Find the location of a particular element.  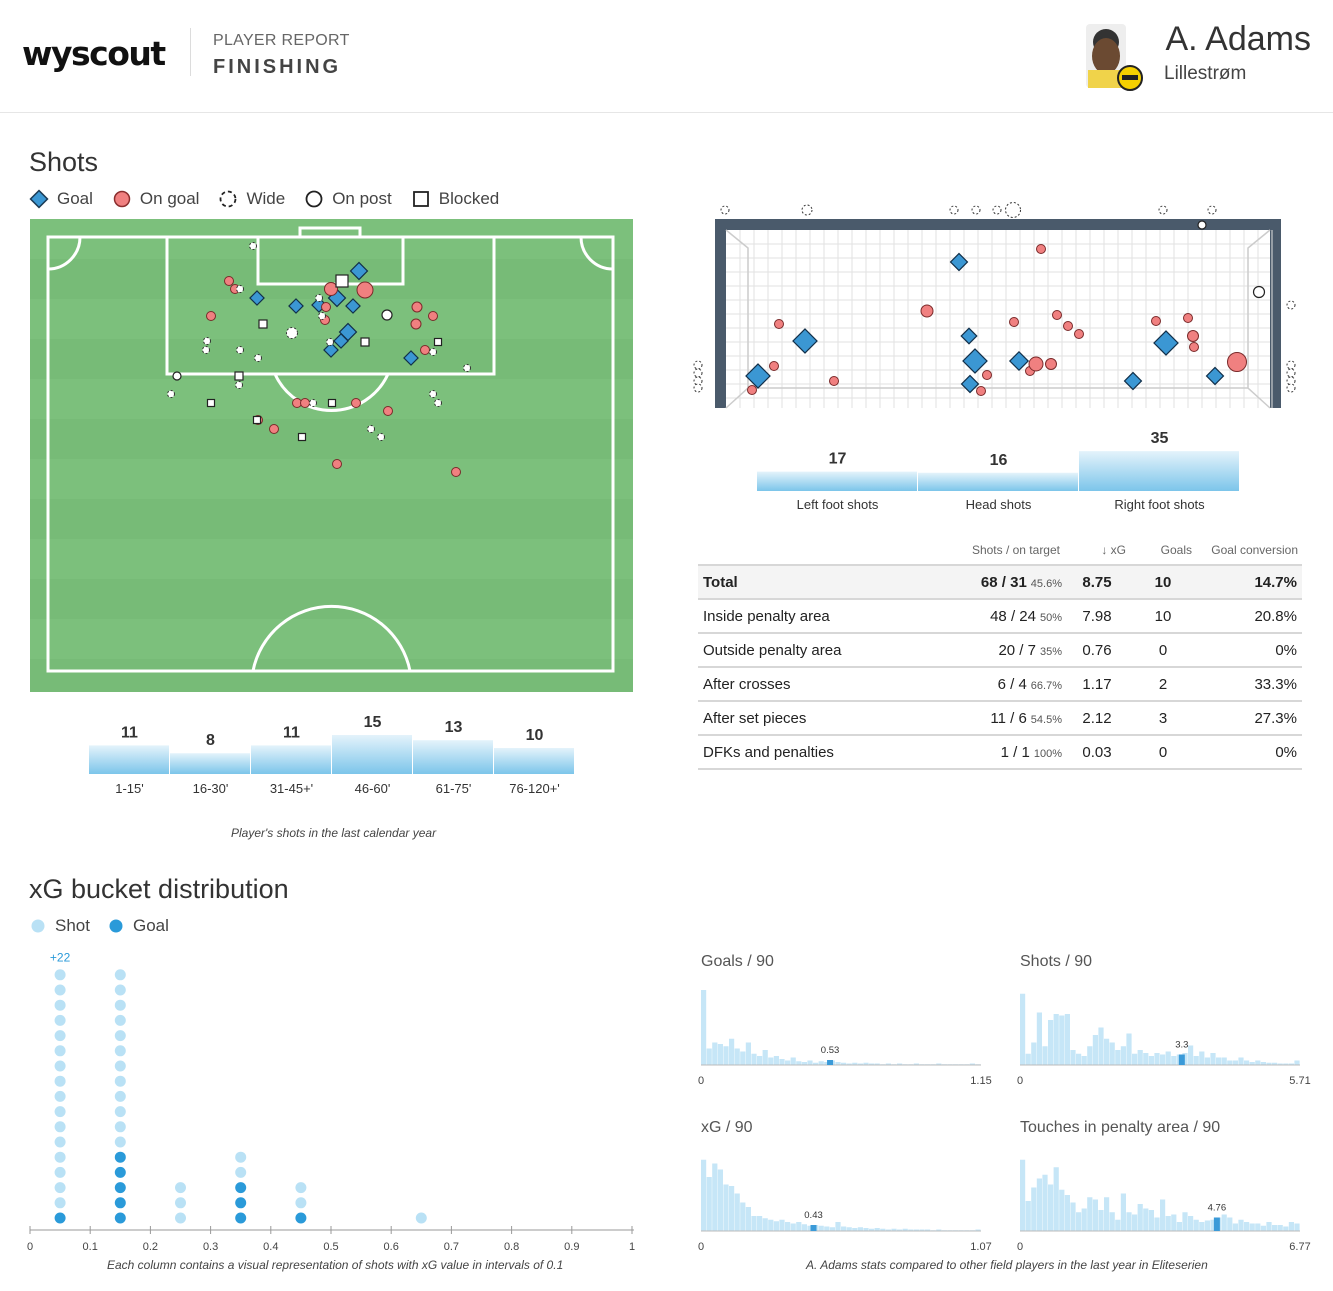

column-header-conversion: Goal conversion is located at coordinates (1254, 550).